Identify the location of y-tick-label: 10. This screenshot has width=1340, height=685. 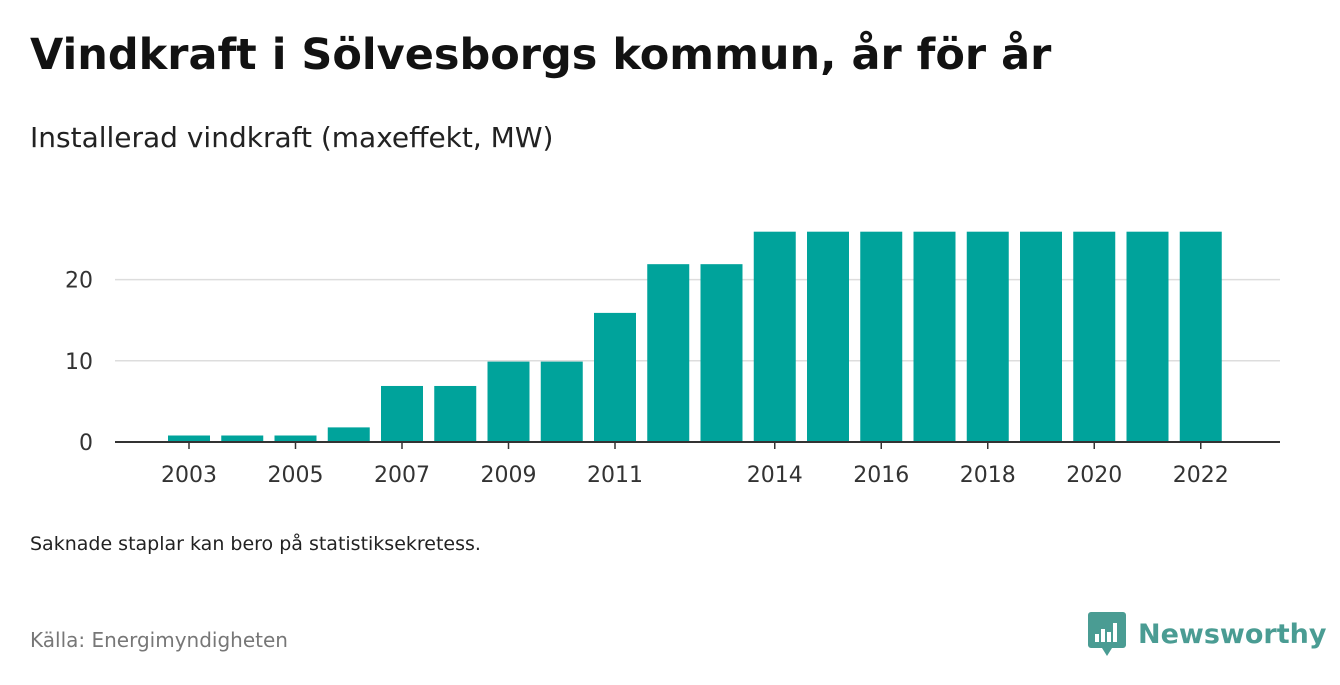
(79, 362).